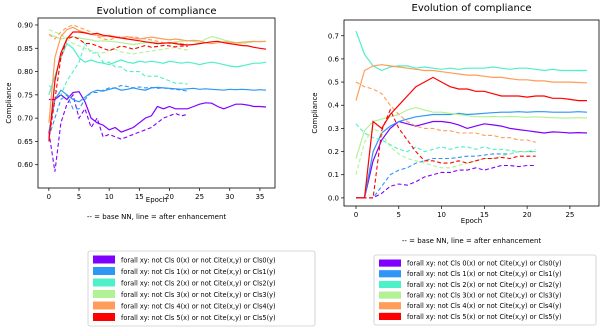 The height and width of the screenshot is (333, 615). I want to click on y-tick-label: 0.70, so click(25, 119).